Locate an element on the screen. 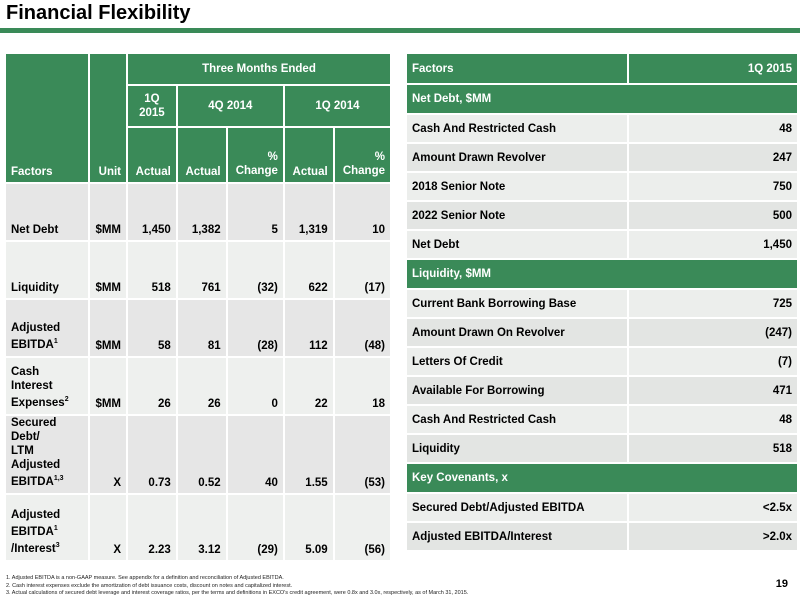  item-label: Amount Drawn Revolver is located at coordinates (517, 157).